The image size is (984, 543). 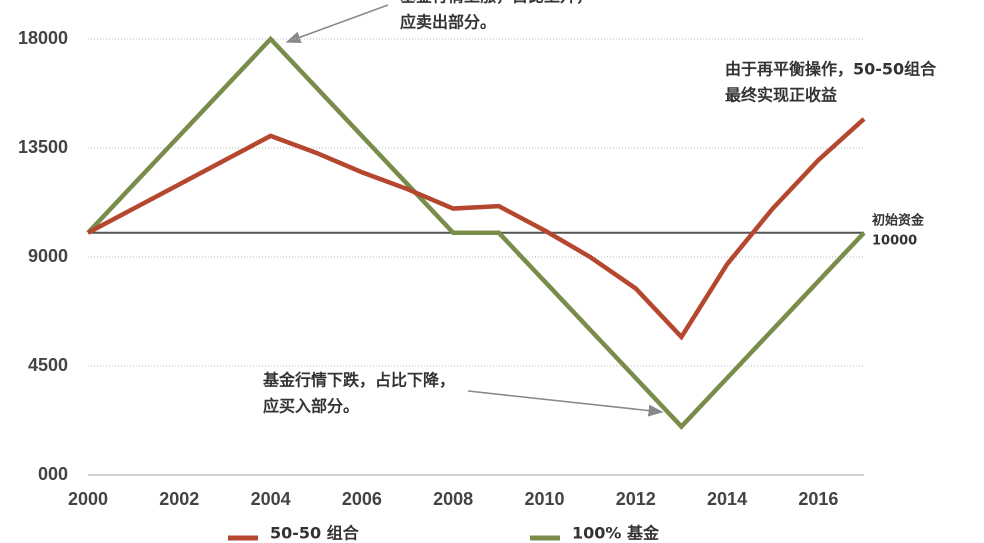 I want to click on annotation: 基金行情上涨，占比上升，, so click(x=495, y=3).